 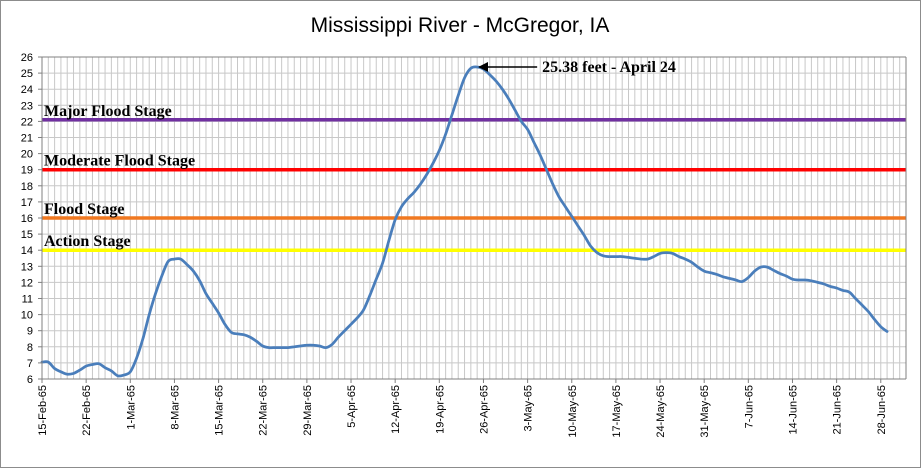 What do you see at coordinates (573, 411) in the screenshot?
I see `x-tick-label: 10-May-65` at bounding box center [573, 411].